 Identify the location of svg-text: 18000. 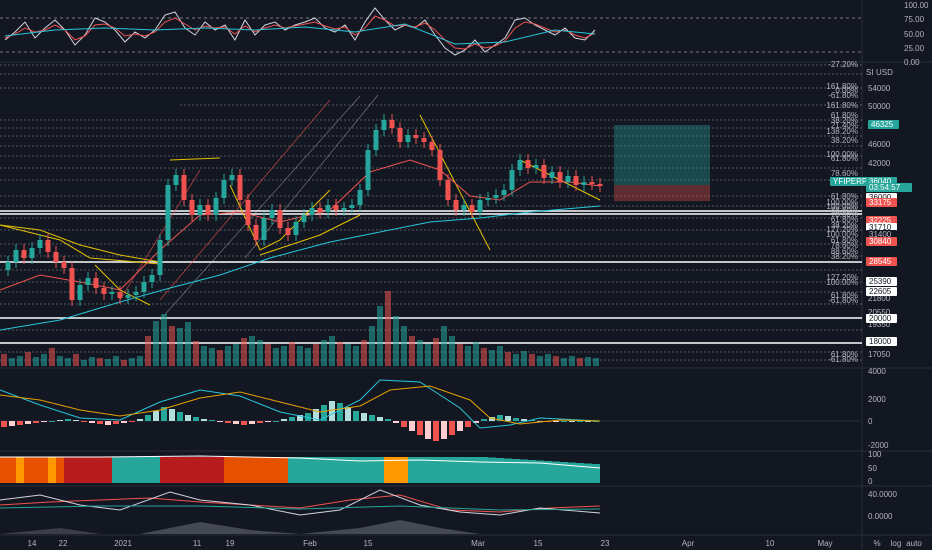
(880, 341).